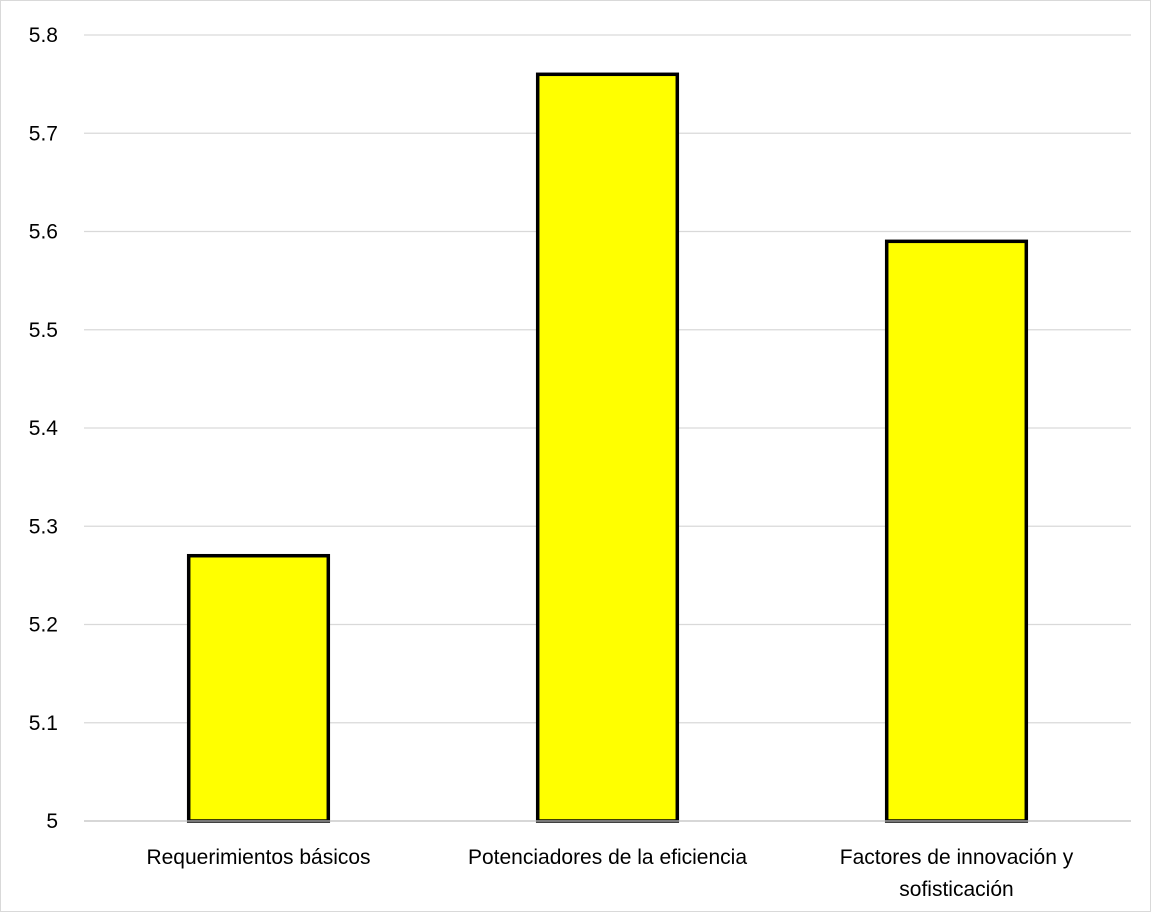  I want to click on y-tick-label: 5.4, so click(44, 428).